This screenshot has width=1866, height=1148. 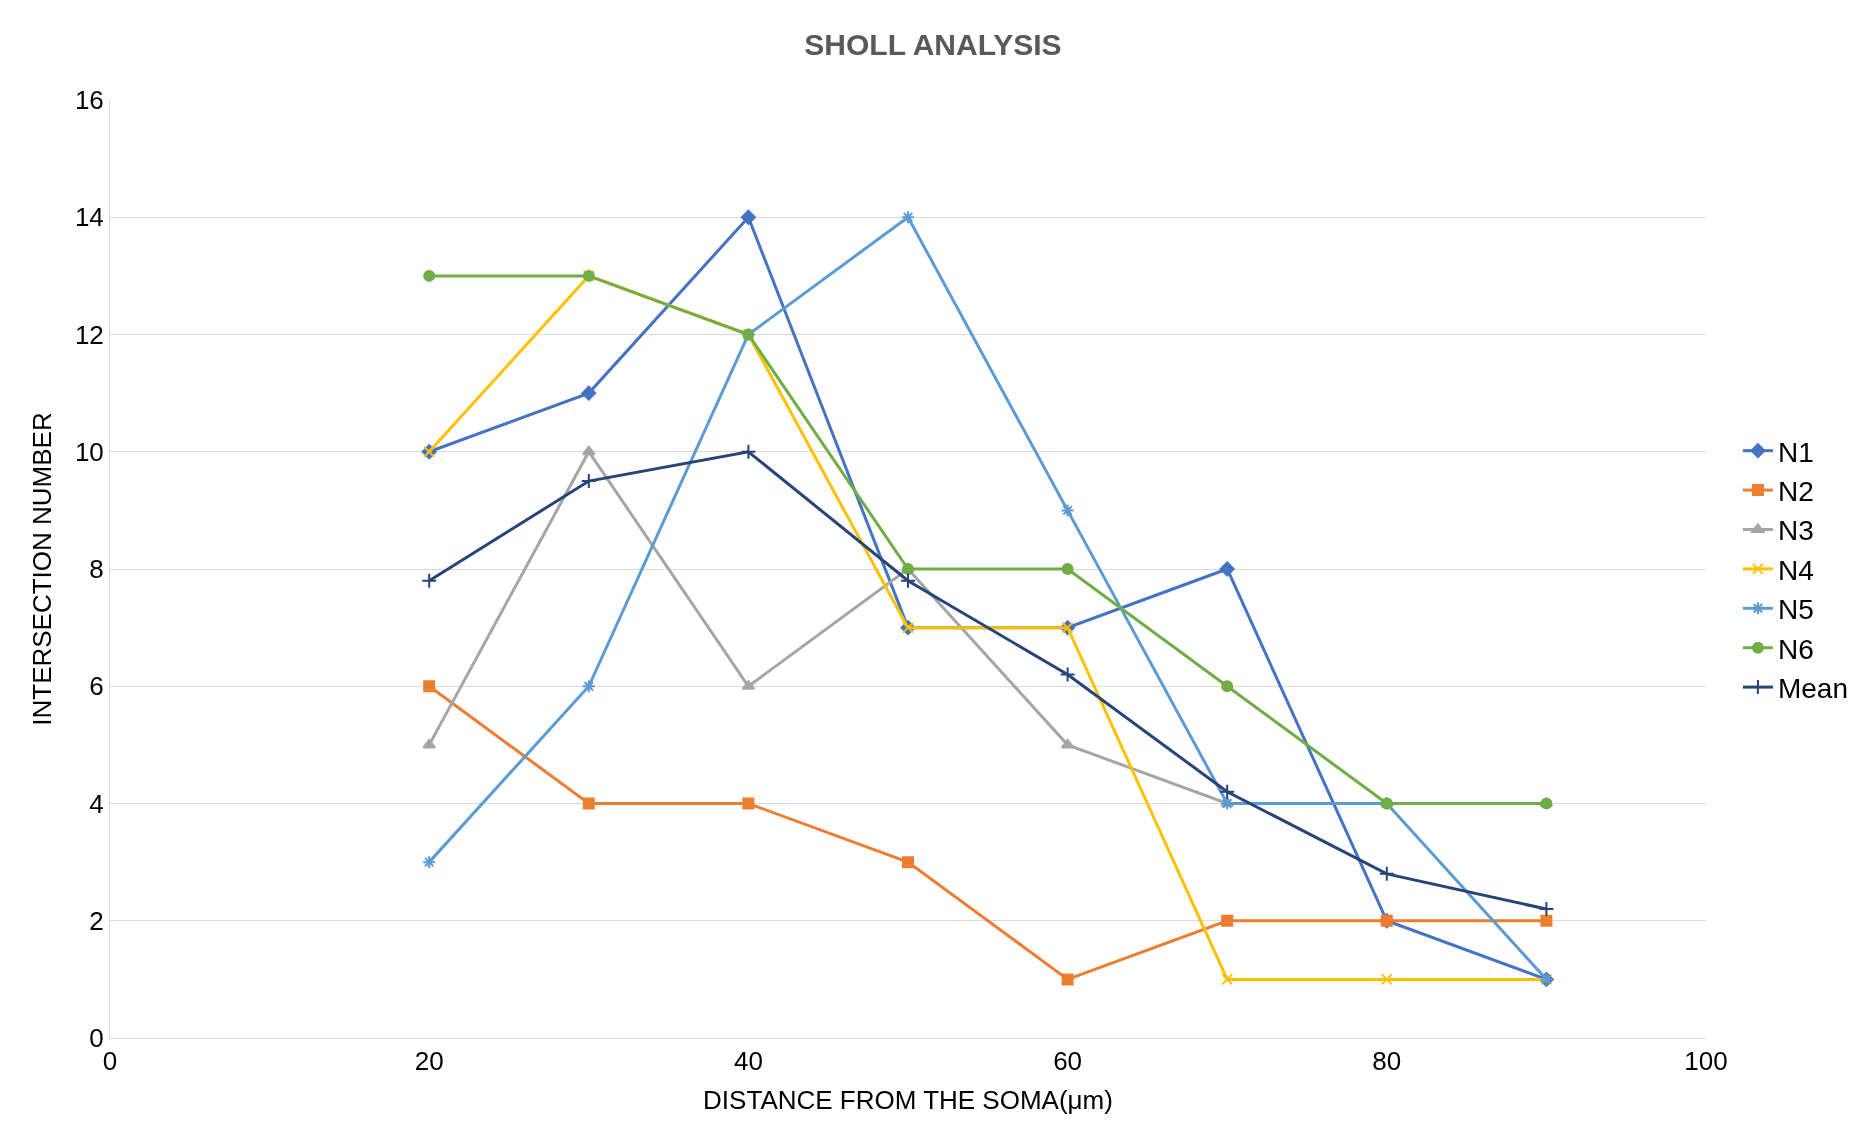 I want to click on legend-label: N1, so click(x=1795, y=452).